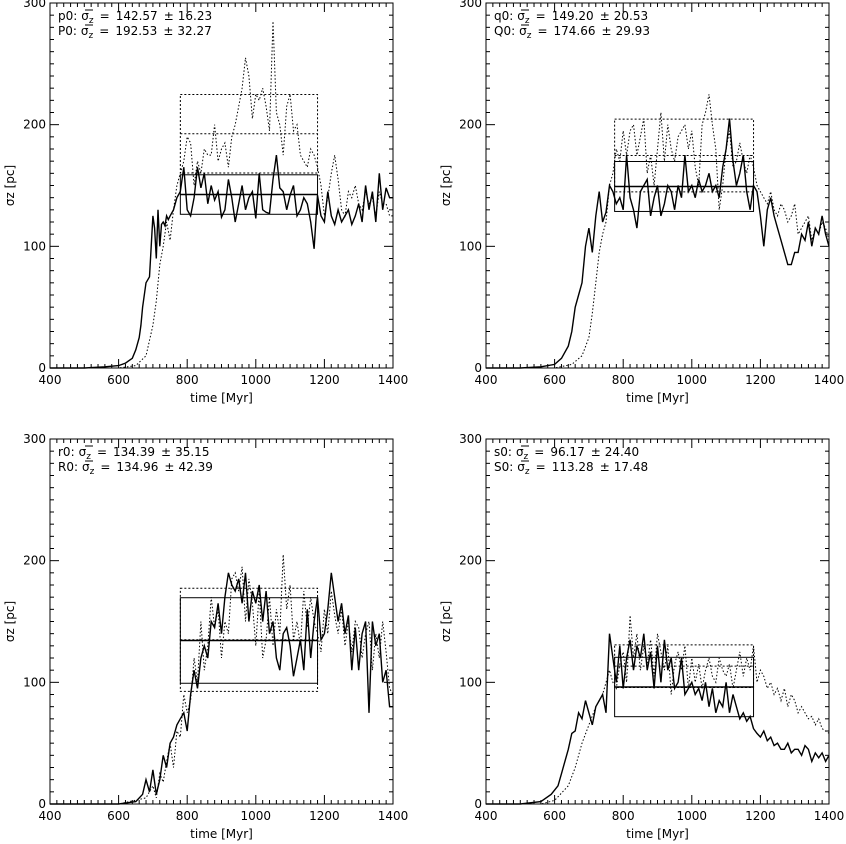 The image size is (846, 844). What do you see at coordinates (573, 467) in the screenshot?
I see `annotation-mean: 113.28` at bounding box center [573, 467].